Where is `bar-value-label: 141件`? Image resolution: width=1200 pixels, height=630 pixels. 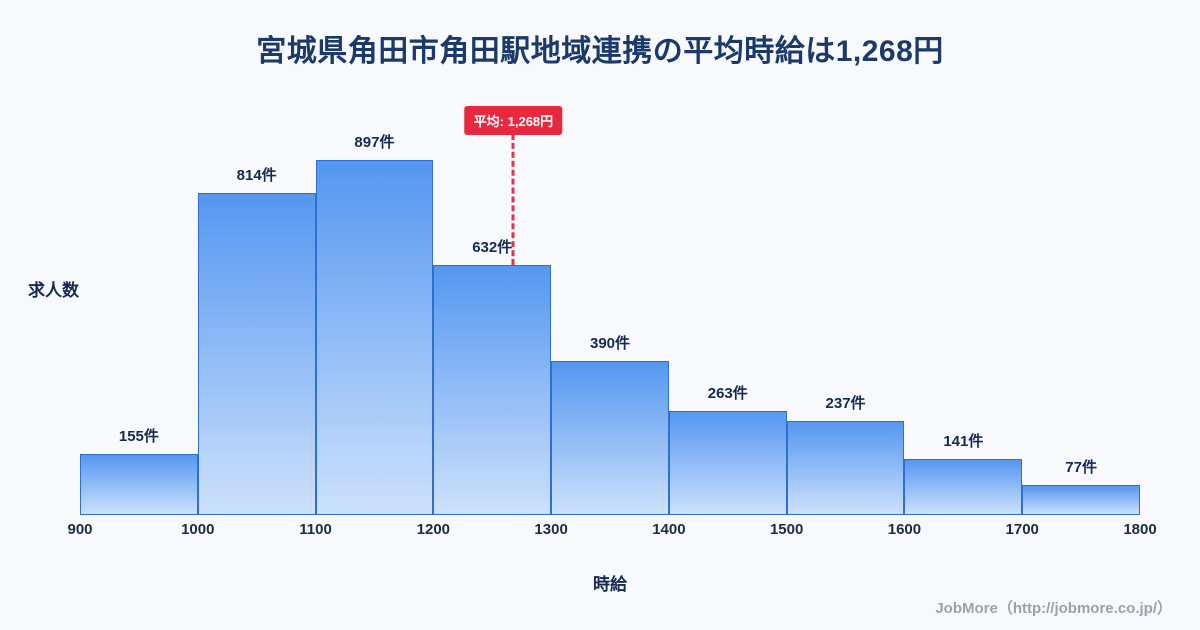 bar-value-label: 141件 is located at coordinates (963, 442).